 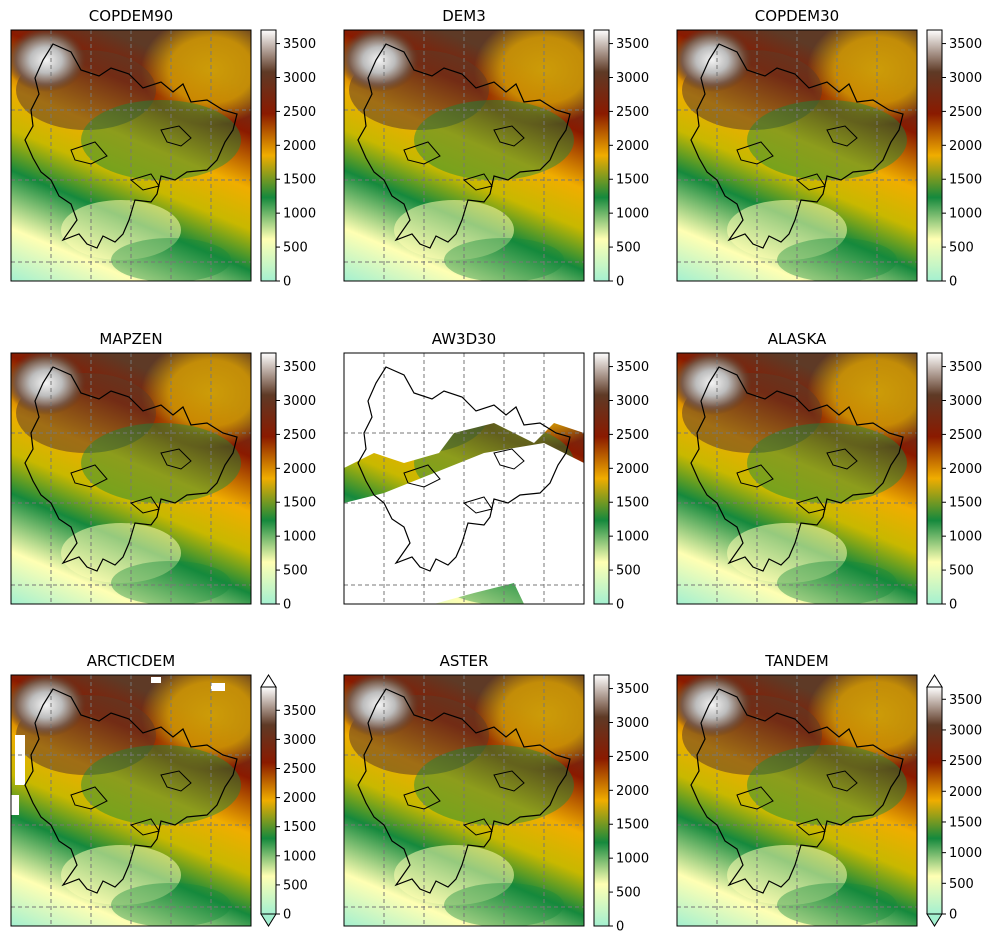 I want to click on map-panel: COPDEM90 0 500 1000 1500 2000 2500 3000 3500, so click(x=163, y=148).